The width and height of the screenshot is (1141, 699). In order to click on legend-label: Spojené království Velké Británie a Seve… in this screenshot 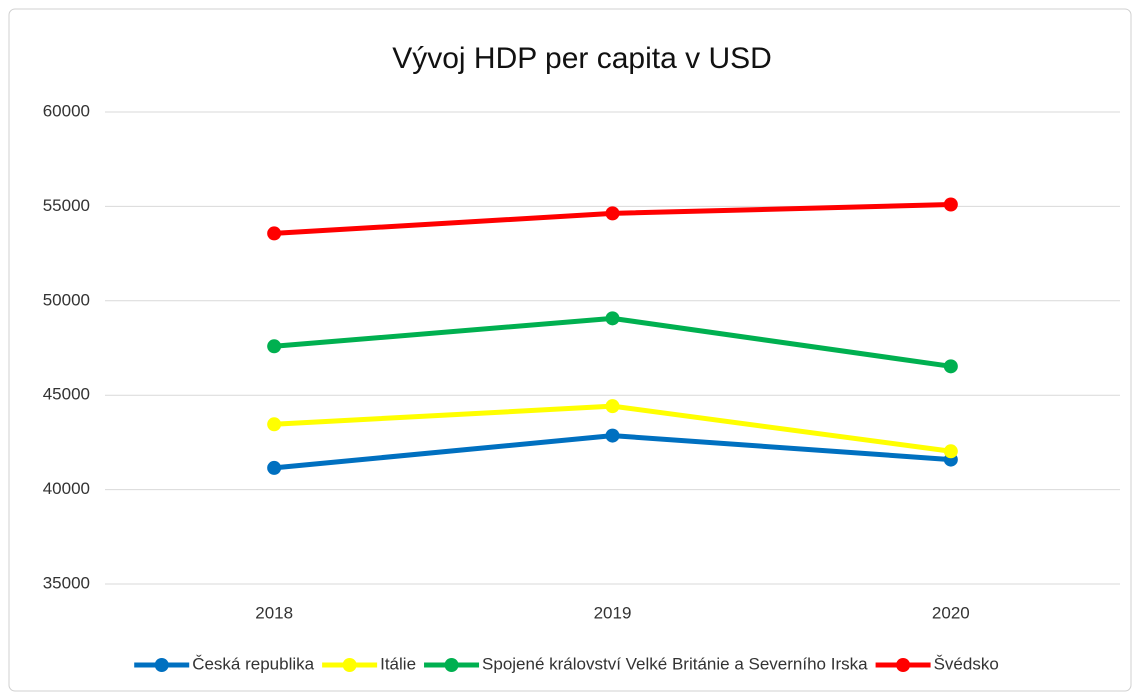, I will do `click(675, 663)`.